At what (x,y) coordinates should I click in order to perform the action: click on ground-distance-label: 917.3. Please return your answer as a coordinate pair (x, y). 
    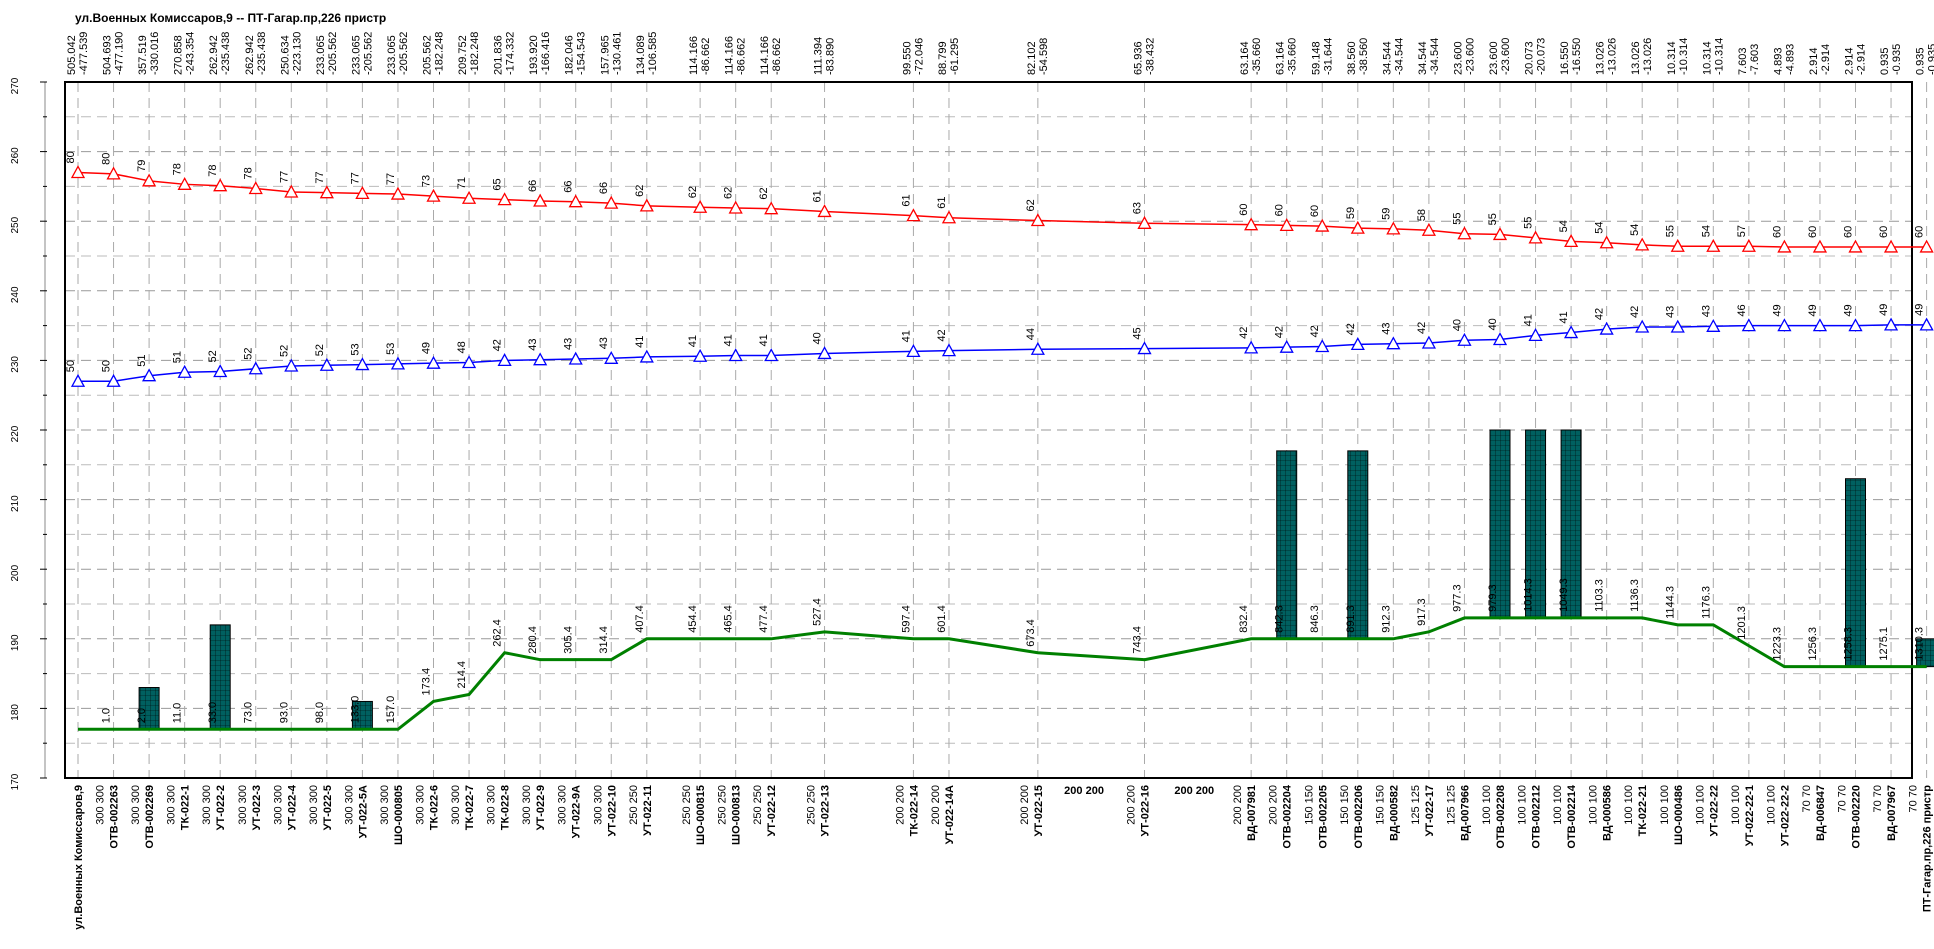
    Looking at the image, I should click on (1422, 612).